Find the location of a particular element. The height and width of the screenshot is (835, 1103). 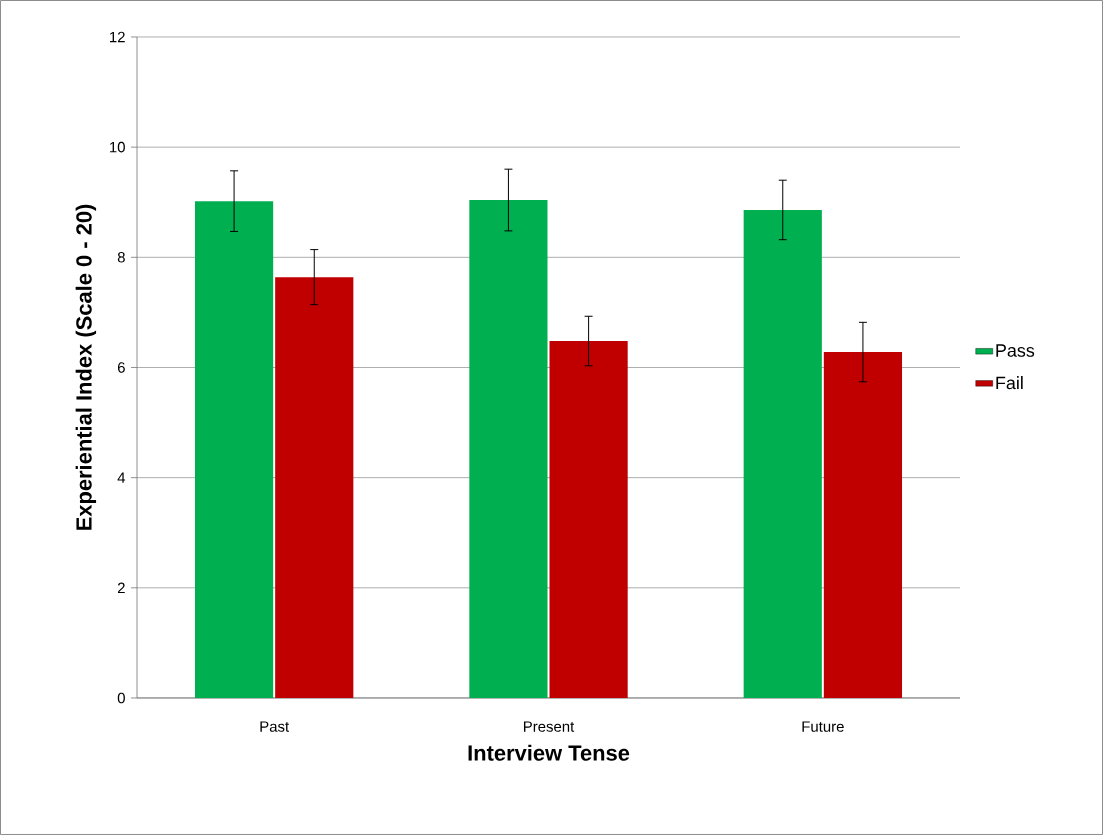

y-tick-label: 0 is located at coordinates (121, 698).